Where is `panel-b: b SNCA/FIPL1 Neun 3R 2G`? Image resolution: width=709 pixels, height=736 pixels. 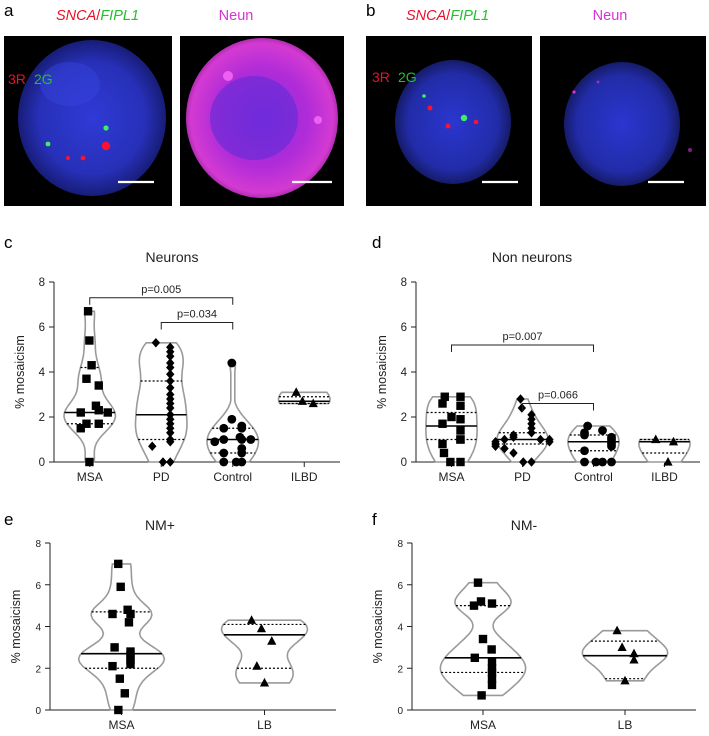 panel-b: b SNCA/FIPL1 Neun 3R 2G is located at coordinates (536, 103).